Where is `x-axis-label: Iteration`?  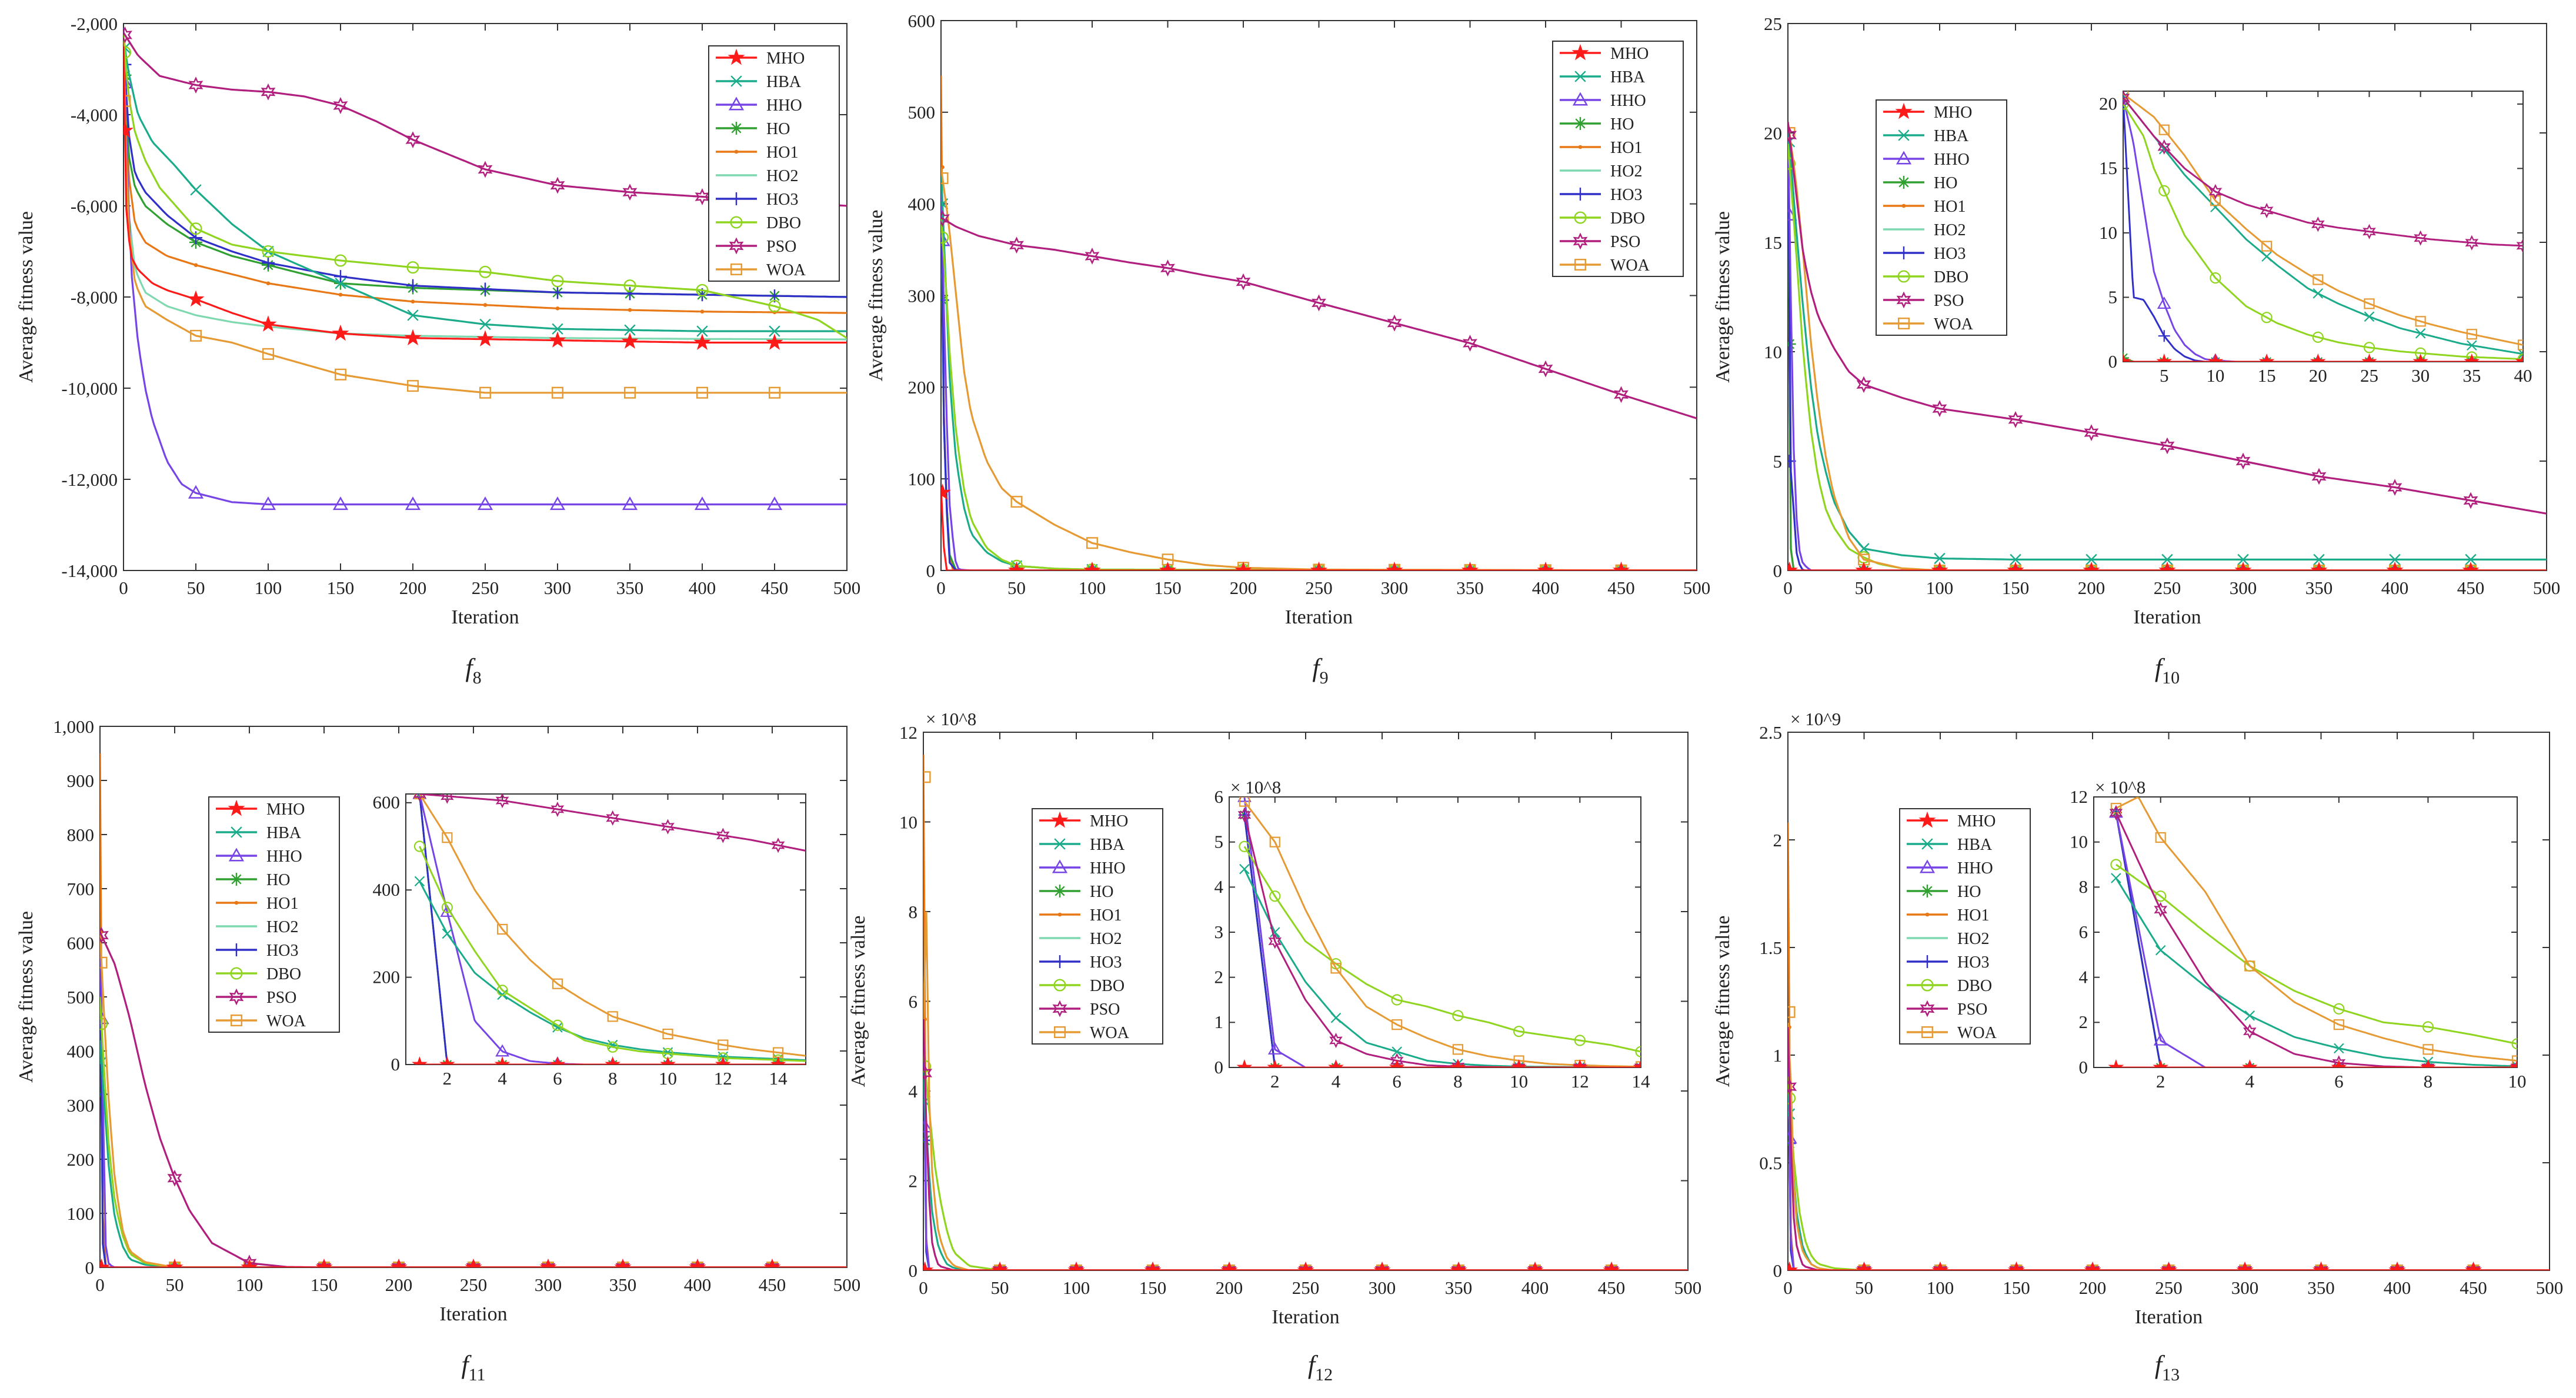
x-axis-label: Iteration is located at coordinates (485, 617).